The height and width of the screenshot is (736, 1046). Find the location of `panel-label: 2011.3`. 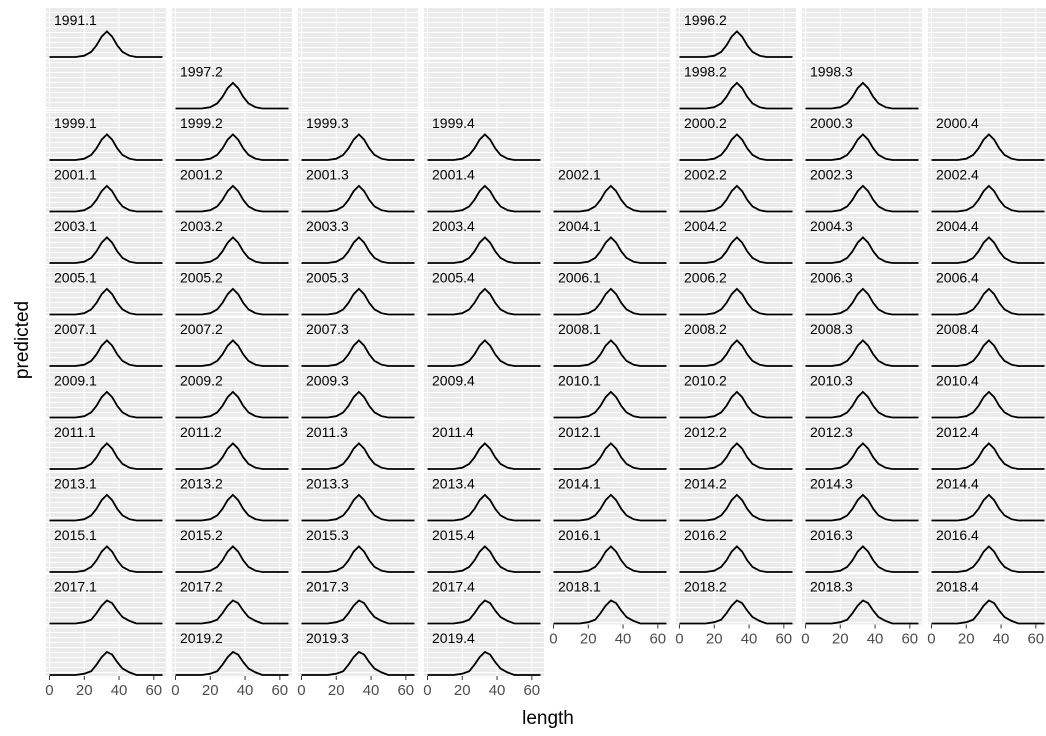

panel-label: 2011.3 is located at coordinates (327, 432).